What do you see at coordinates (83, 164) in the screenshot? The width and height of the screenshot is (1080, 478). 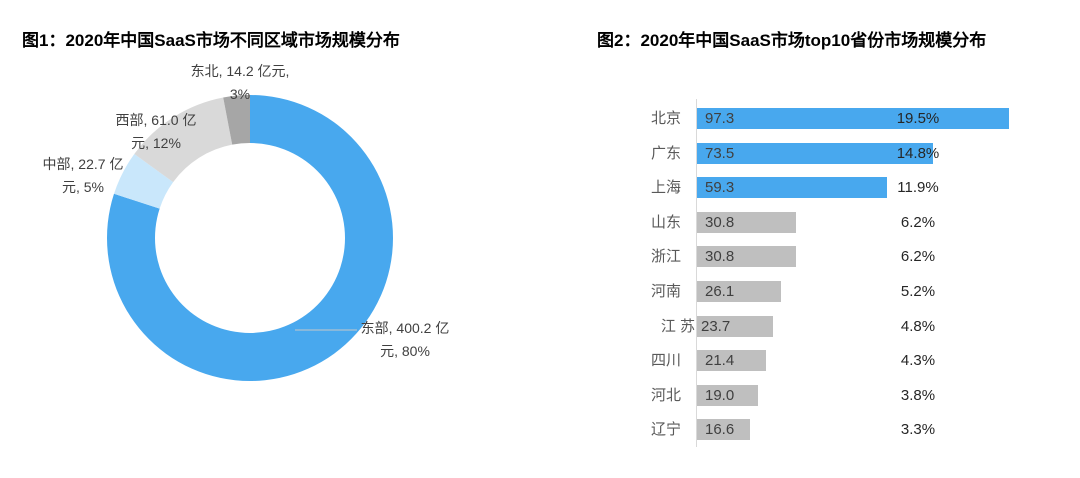 I see `donut-label-line: 中部, 22.7 亿` at bounding box center [83, 164].